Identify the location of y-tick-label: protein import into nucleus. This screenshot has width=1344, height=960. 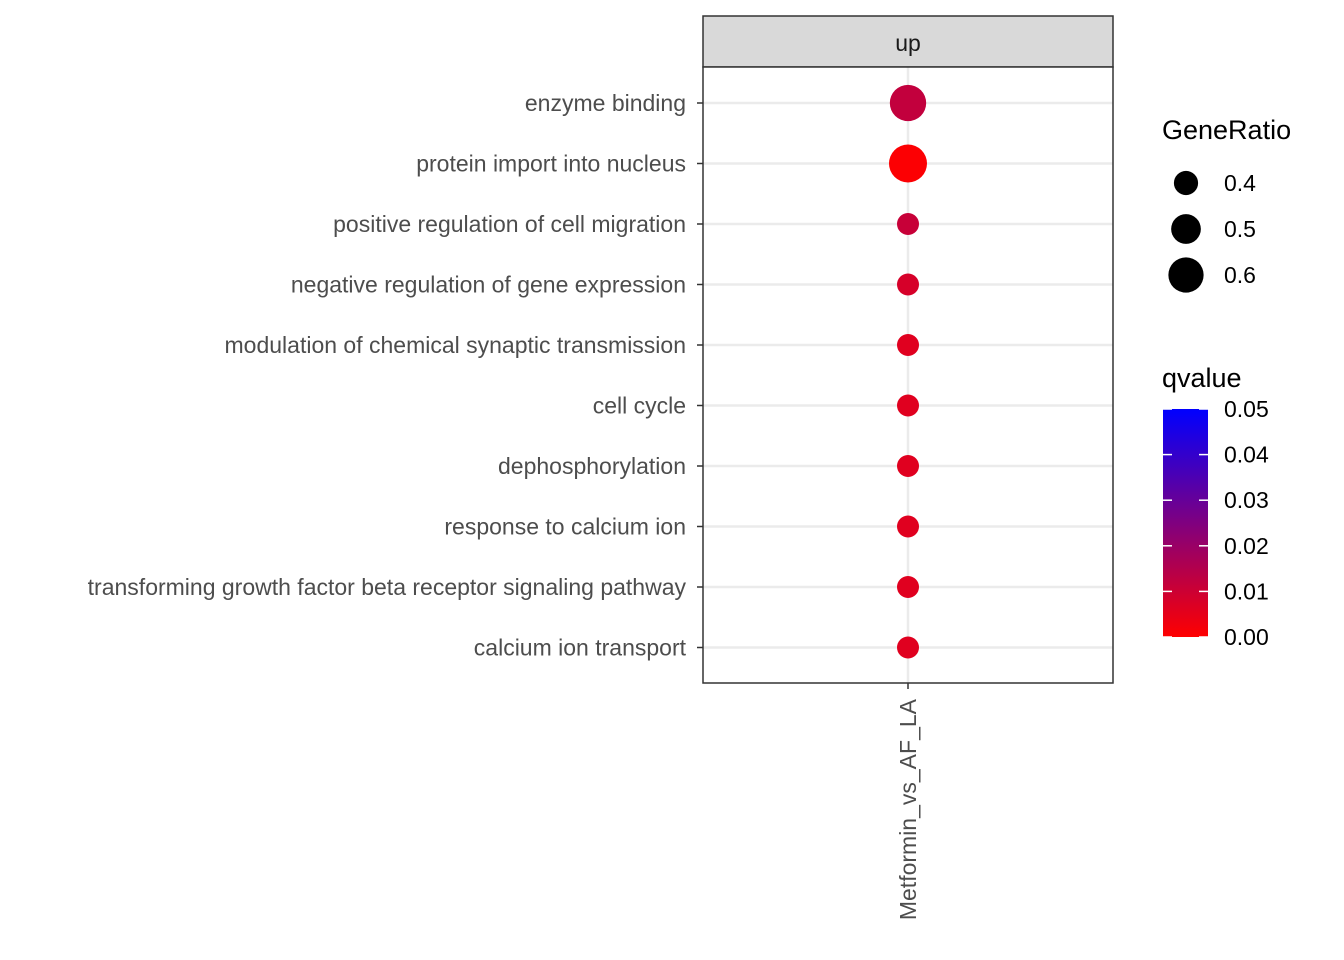
(551, 164).